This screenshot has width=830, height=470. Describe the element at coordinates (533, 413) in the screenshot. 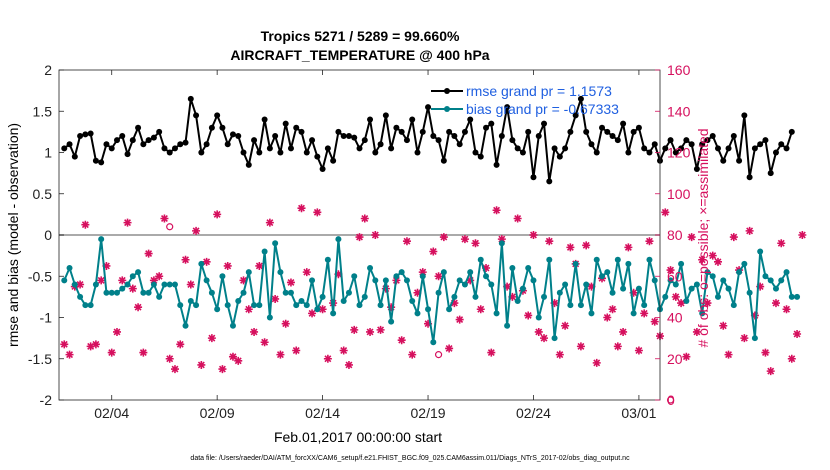

I see `x-tick-label: 02/24` at that location.